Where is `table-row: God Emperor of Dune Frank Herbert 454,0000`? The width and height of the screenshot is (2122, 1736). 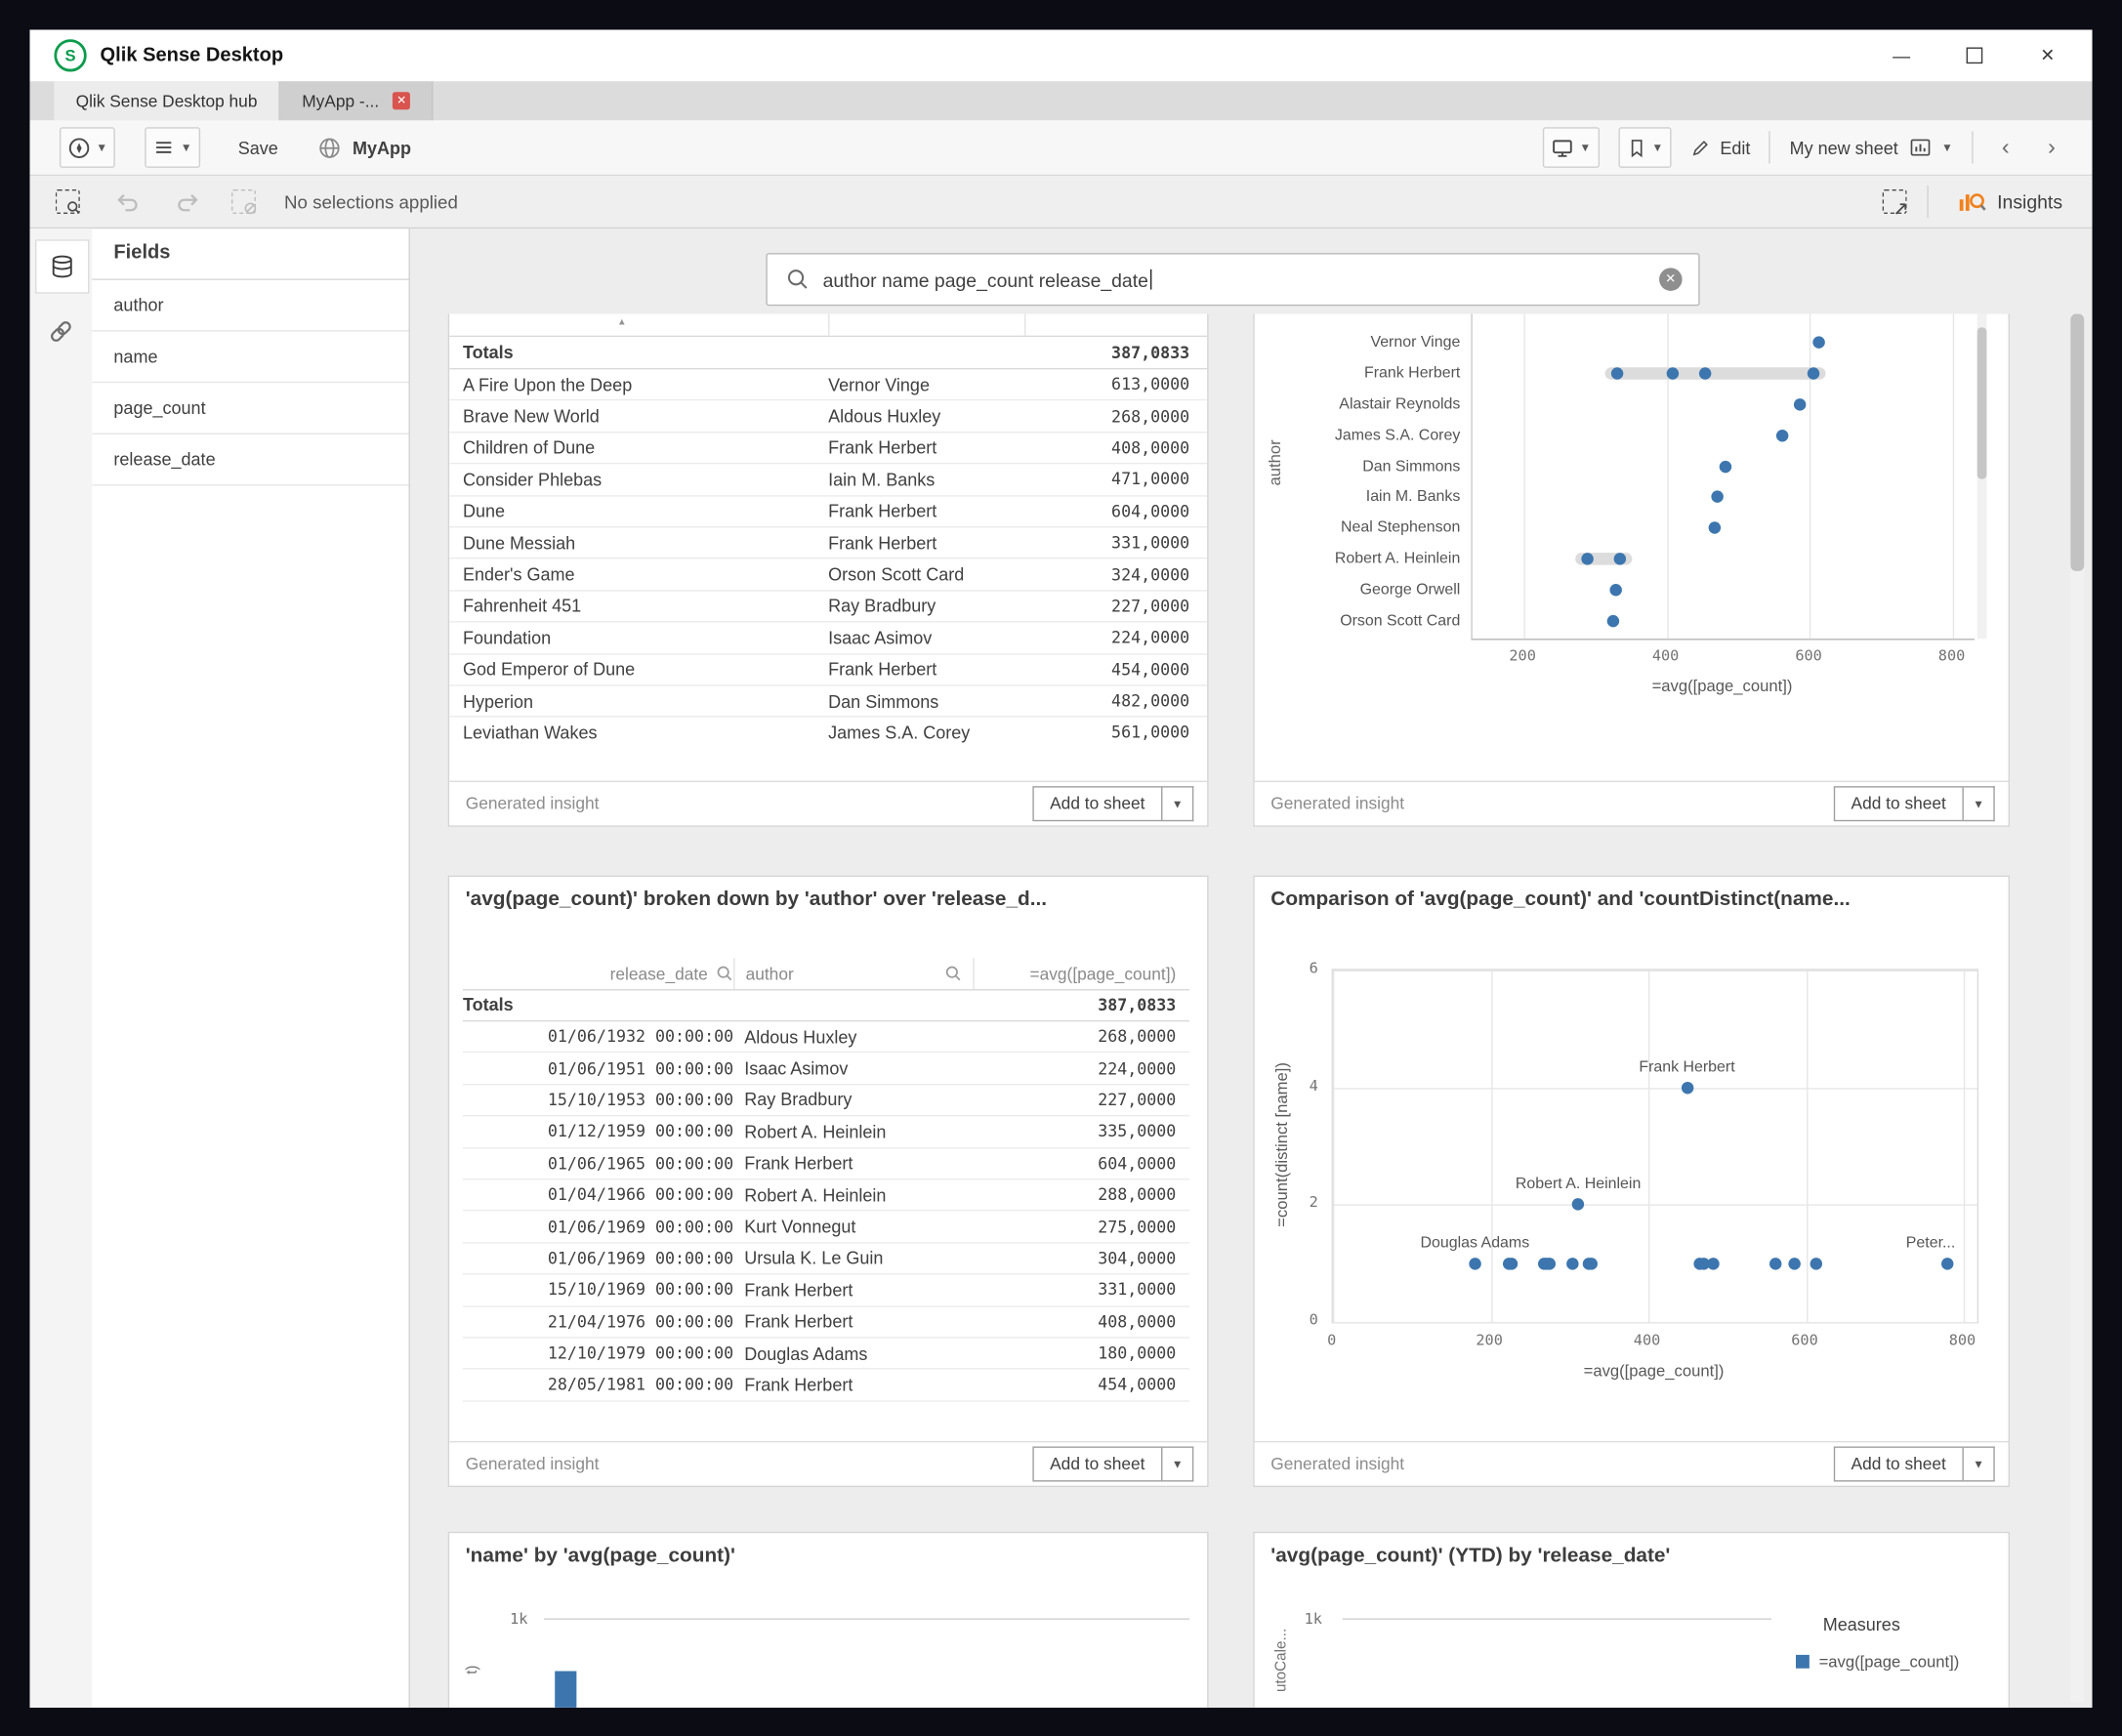
table-row: God Emperor of Dune Frank Herbert 454,0000 is located at coordinates (828, 670).